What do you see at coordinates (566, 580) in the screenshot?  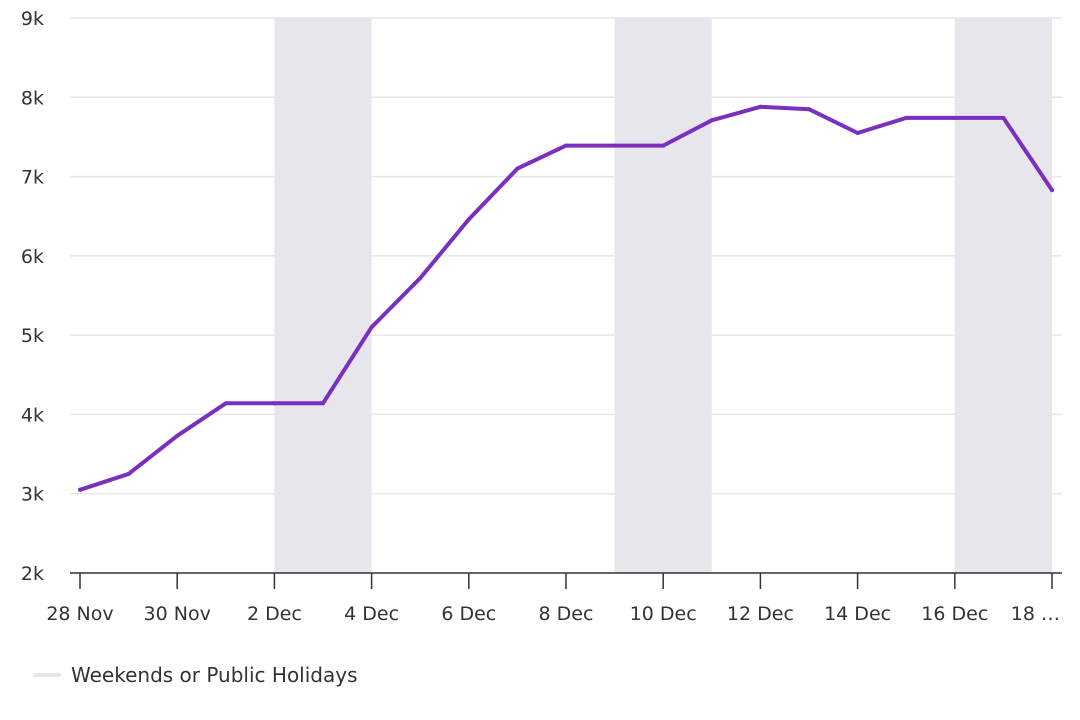 I see `x-axis` at bounding box center [566, 580].